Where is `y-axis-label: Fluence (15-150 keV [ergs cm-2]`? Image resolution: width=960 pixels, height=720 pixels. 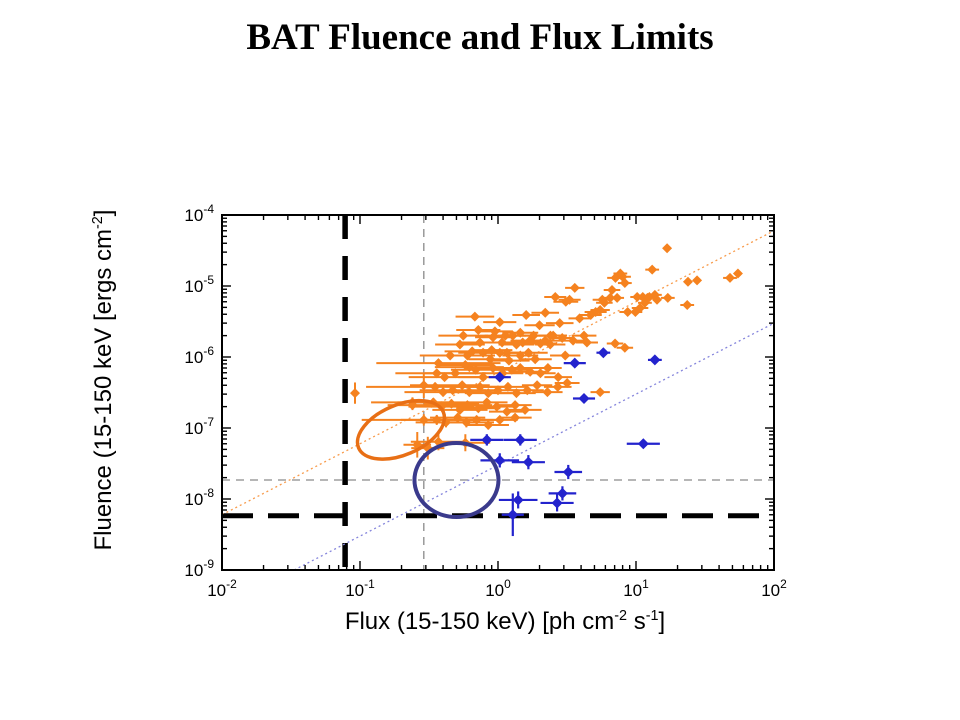 y-axis-label: Fluence (15-150 keV [ergs cm-2] is located at coordinates (104, 380).